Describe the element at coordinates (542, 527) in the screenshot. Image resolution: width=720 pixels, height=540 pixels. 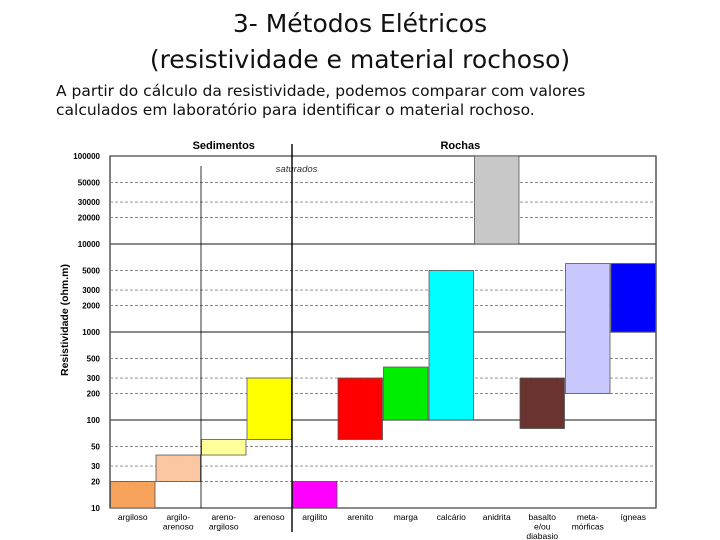
I see `category-label: e/ou` at that location.